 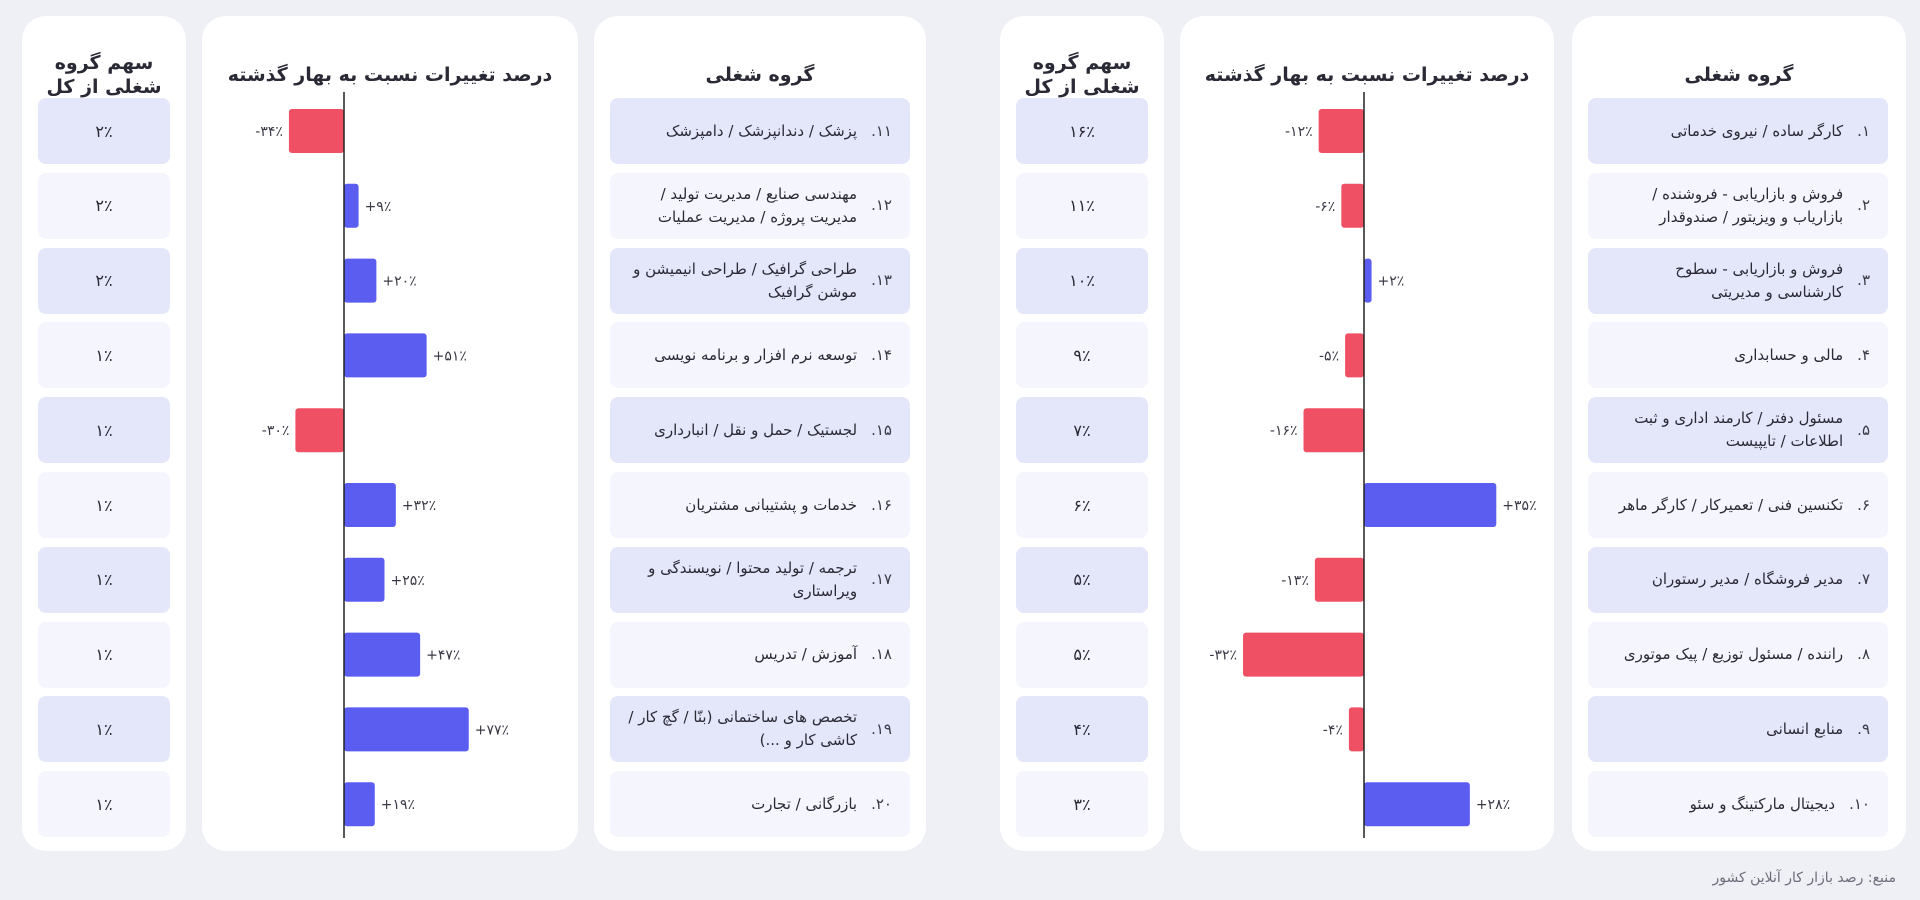 What do you see at coordinates (1863, 429) in the screenshot?
I see `group-number: ۵.` at bounding box center [1863, 429].